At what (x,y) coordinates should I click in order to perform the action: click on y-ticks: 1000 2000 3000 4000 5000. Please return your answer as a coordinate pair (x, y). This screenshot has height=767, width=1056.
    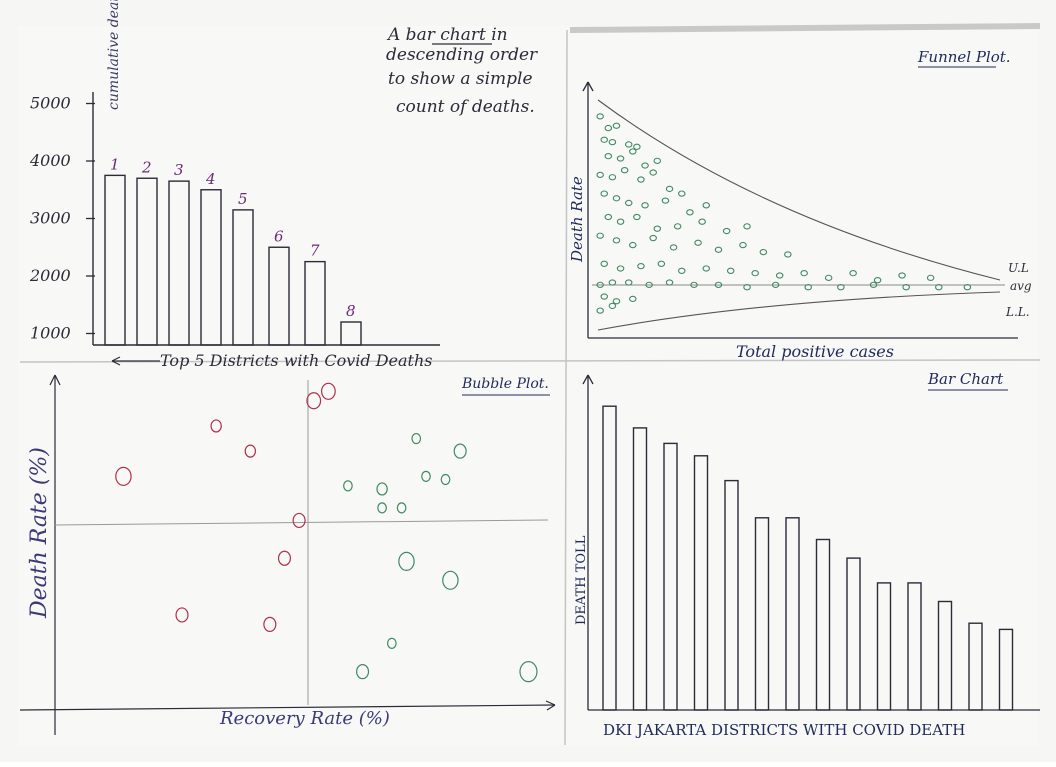
    Looking at the image, I should click on (62, 218).